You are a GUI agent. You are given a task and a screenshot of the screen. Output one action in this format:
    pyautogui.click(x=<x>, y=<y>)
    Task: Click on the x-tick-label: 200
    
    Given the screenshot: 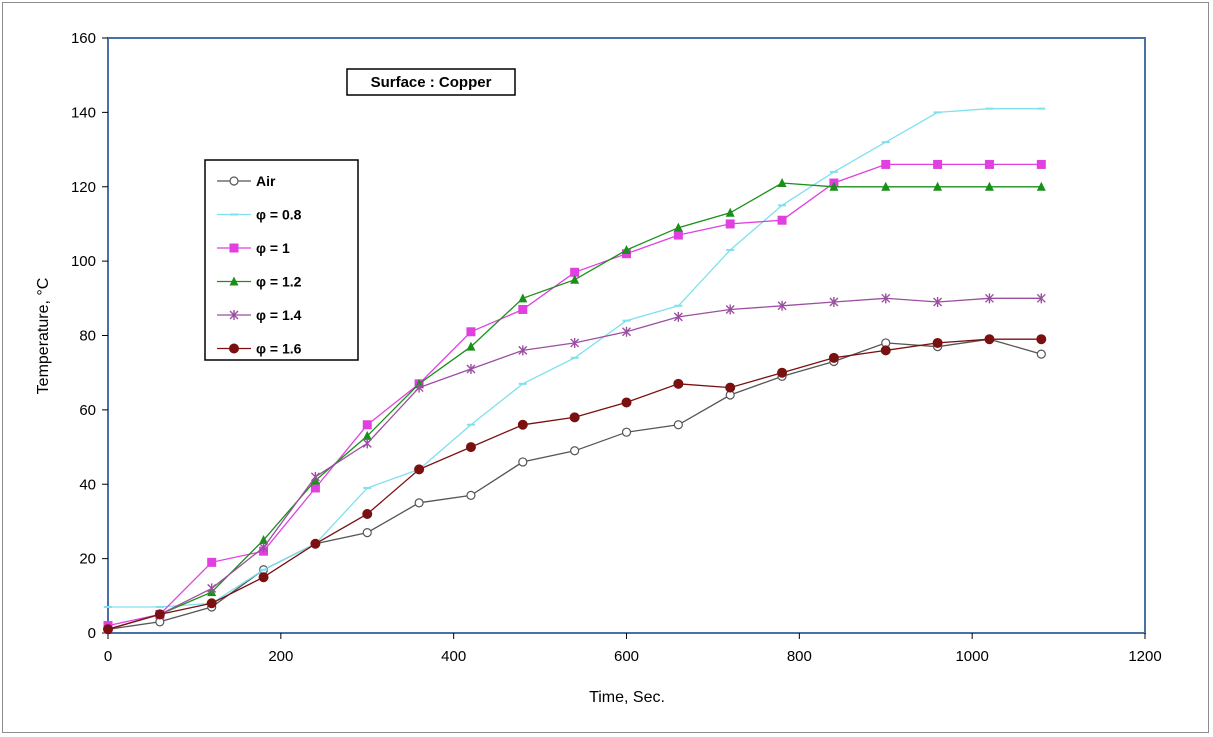 What is the action you would take?
    pyautogui.click(x=280, y=656)
    